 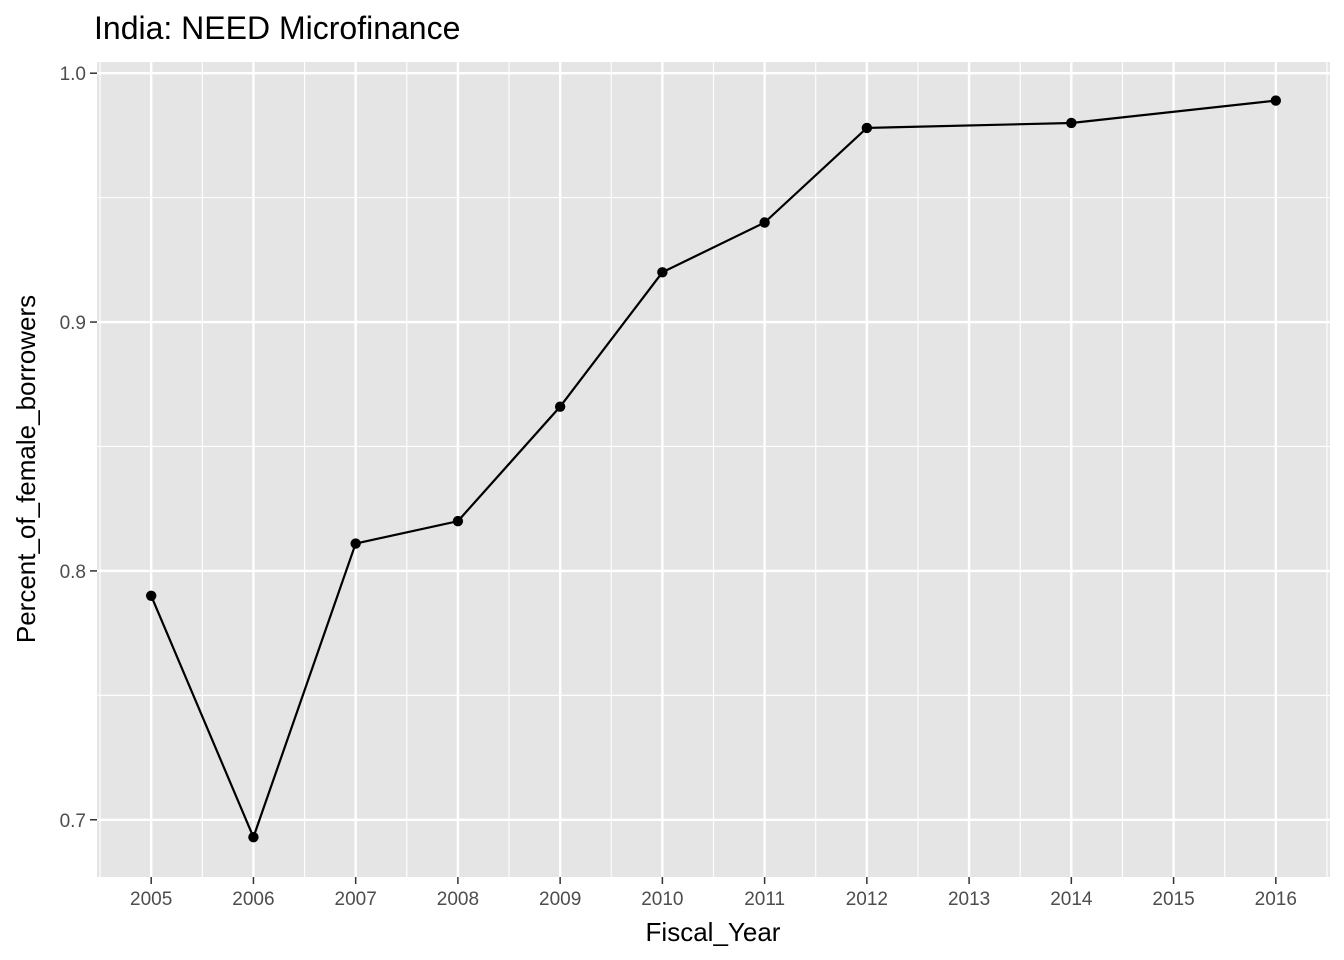 I want to click on x-tick-label: 2013, so click(x=969, y=899).